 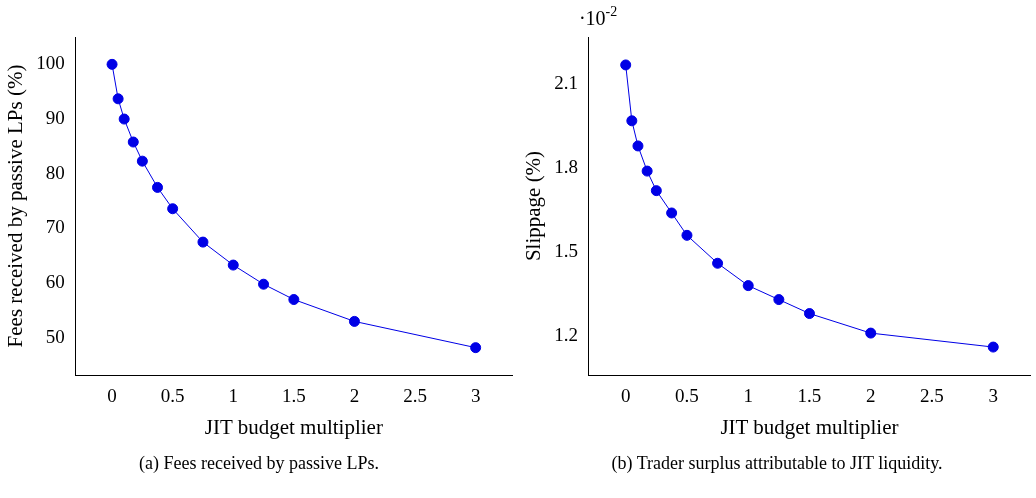 I want to click on y-tick-label: 60, so click(x=55, y=282).